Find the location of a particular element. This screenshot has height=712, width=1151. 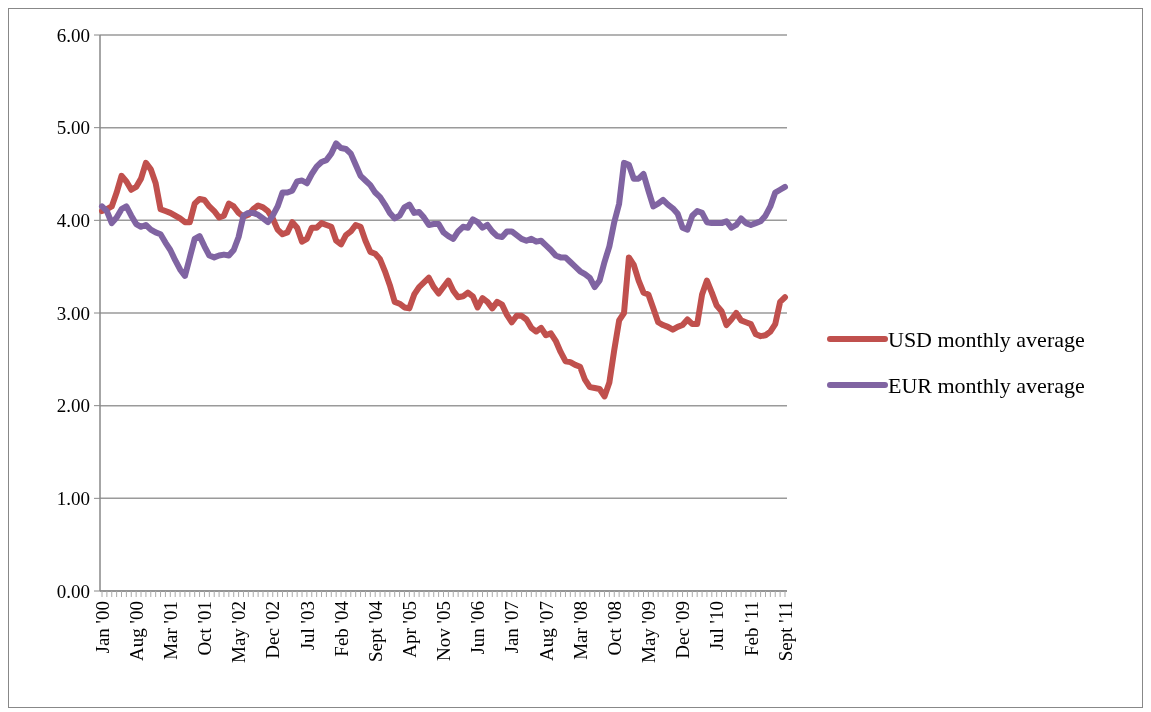

x-tick-label: Feb '04 is located at coordinates (341, 628).